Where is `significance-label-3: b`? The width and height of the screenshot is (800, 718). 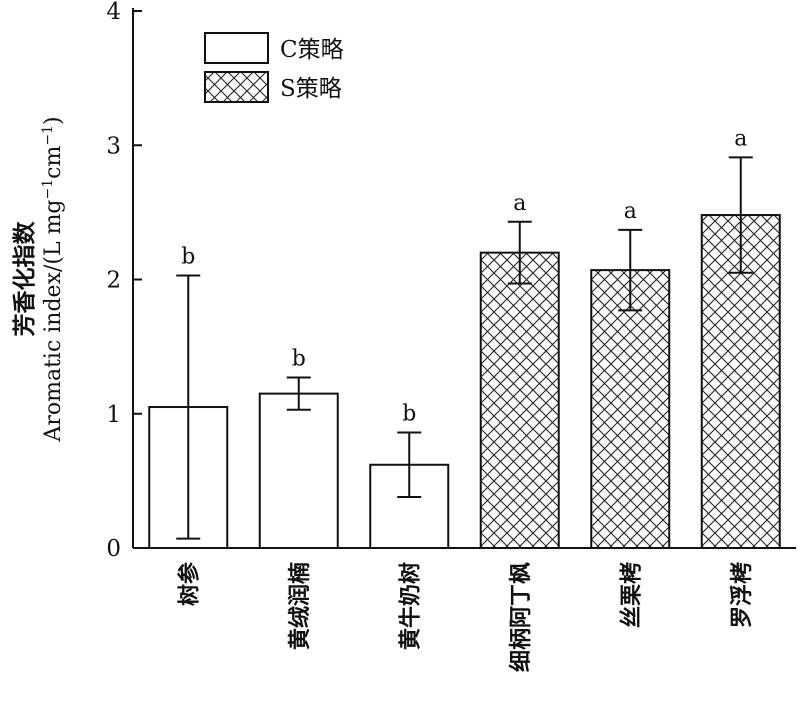
significance-label-3: b is located at coordinates (409, 414).